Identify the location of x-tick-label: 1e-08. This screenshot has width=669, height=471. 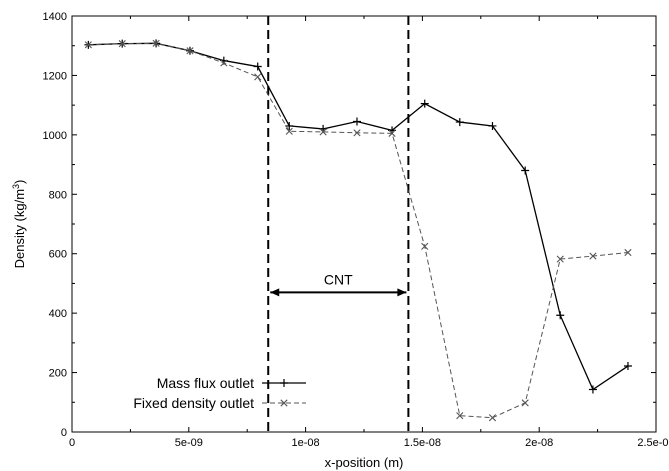
(306, 443).